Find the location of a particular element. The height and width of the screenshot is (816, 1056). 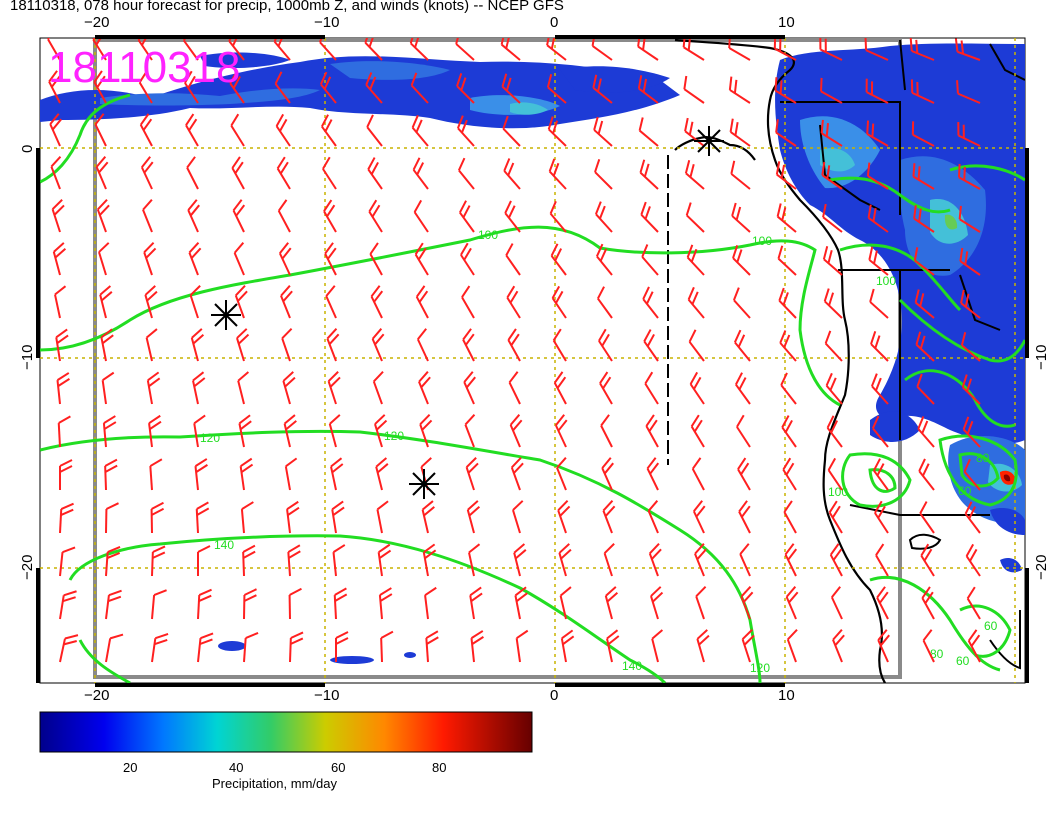

lat-tick-label: −10 is located at coordinates (27, 357).